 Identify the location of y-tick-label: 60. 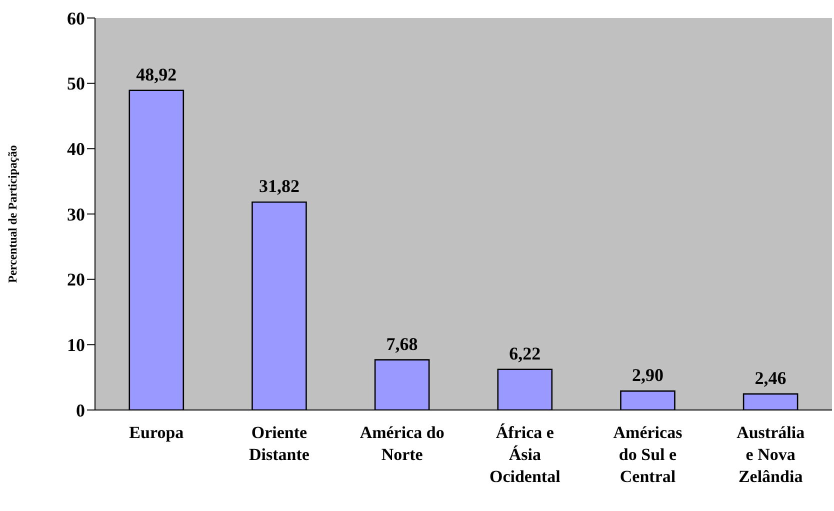
(76, 18).